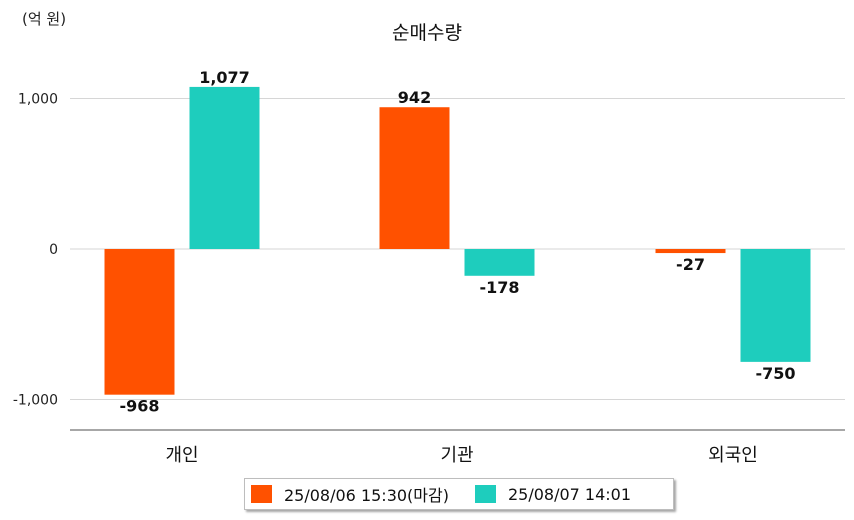 The image size is (854, 520). Describe the element at coordinates (224, 77) in the screenshot. I see `data-label: 1,077` at that location.